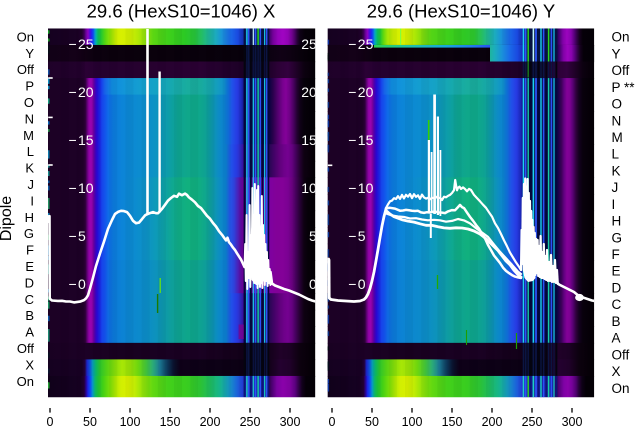  Describe the element at coordinates (624, 87) in the screenshot. I see `svg-text: P **` at that location.